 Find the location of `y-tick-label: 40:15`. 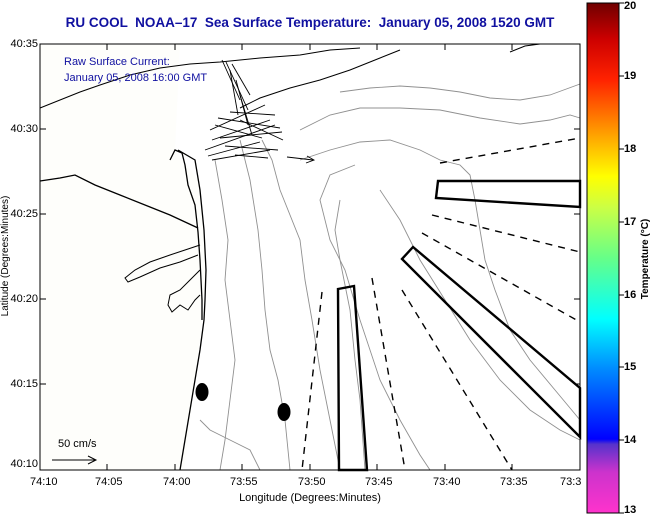

y-tick-label: 40:15 is located at coordinates (24, 384).